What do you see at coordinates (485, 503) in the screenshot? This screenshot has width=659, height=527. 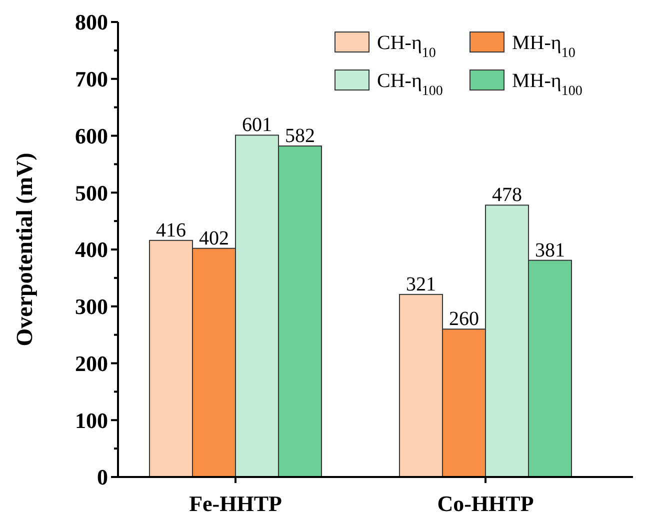 I see `x-tick-label: Co-HHTP` at bounding box center [485, 503].